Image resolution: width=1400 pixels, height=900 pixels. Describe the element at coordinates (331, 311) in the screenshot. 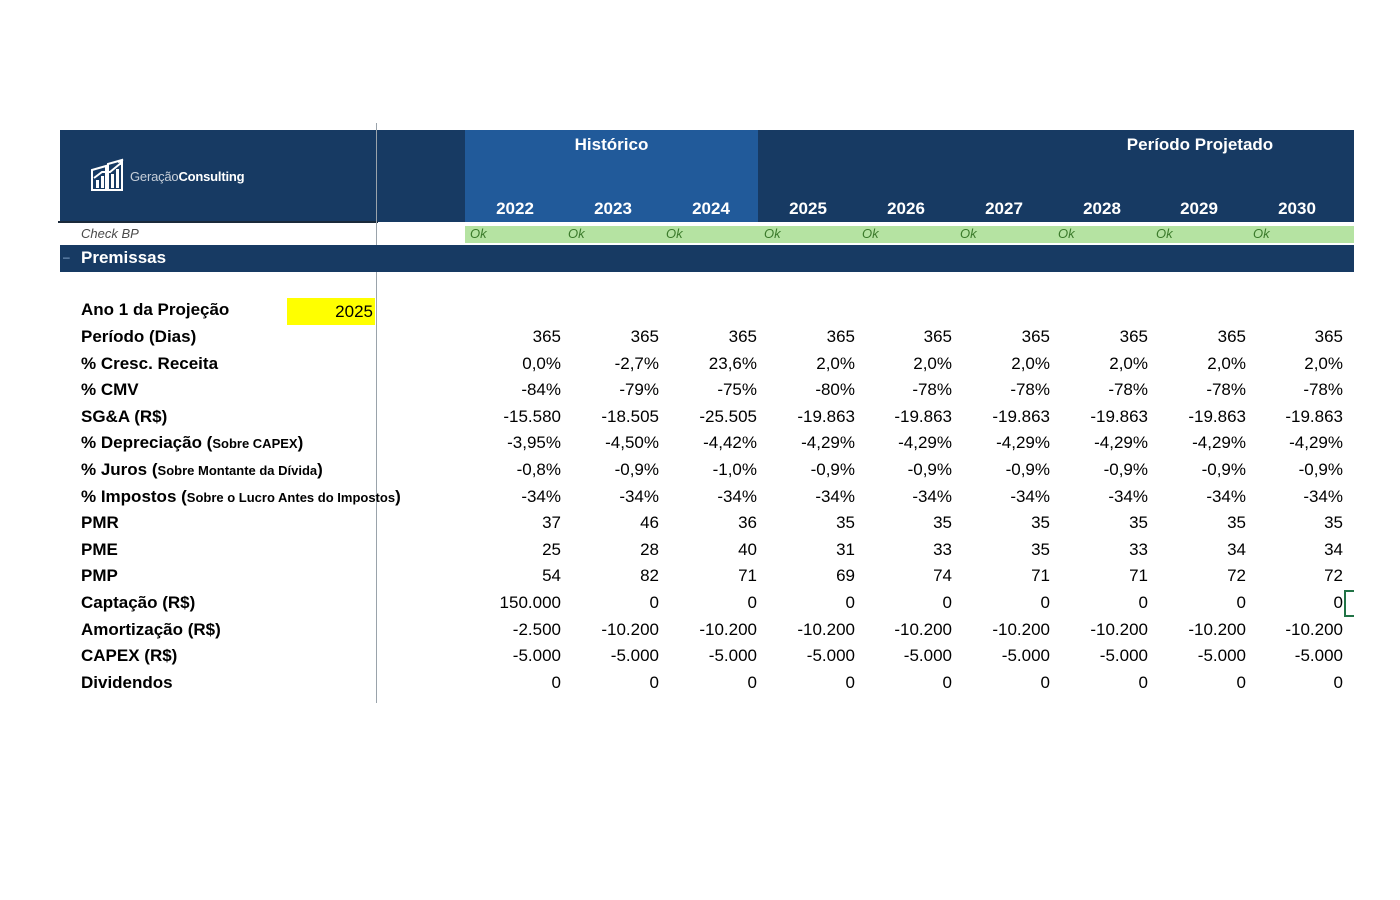

I see `projection-start-cell: 2025` at that location.